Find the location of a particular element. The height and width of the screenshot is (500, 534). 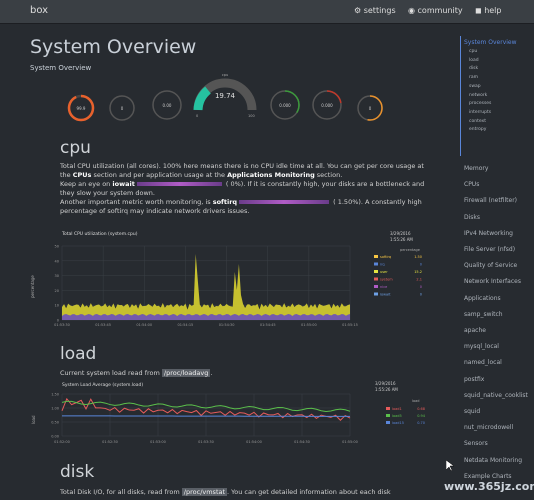

load-legend-value: 0.68 is located at coordinates (421, 409).